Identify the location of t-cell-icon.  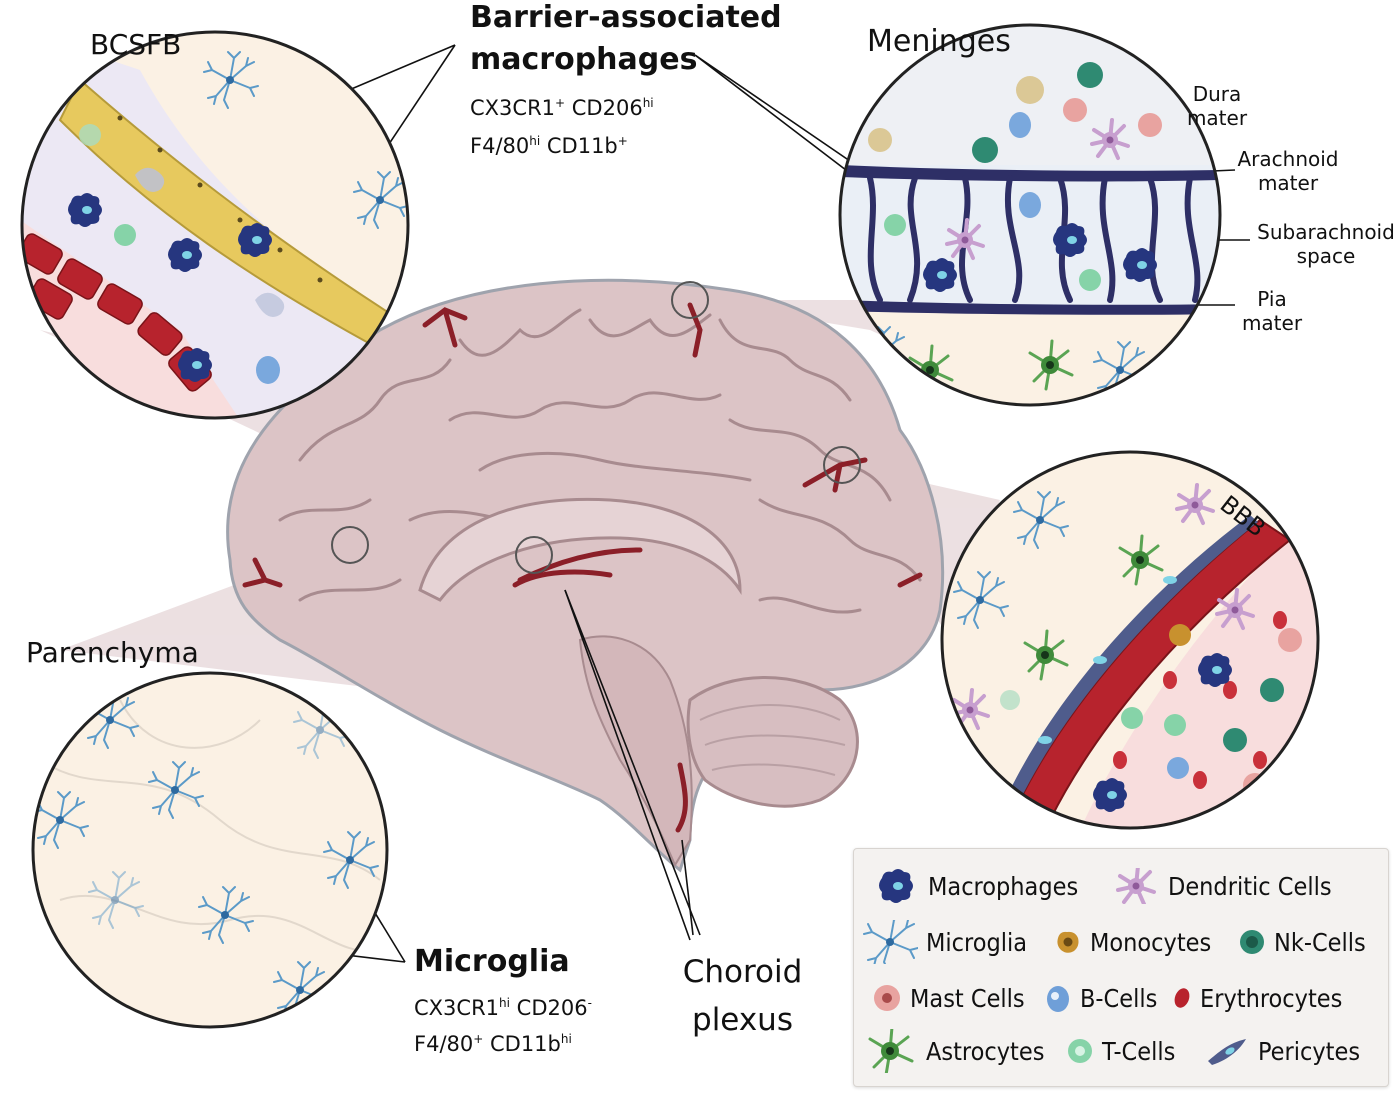
(1080, 1051).